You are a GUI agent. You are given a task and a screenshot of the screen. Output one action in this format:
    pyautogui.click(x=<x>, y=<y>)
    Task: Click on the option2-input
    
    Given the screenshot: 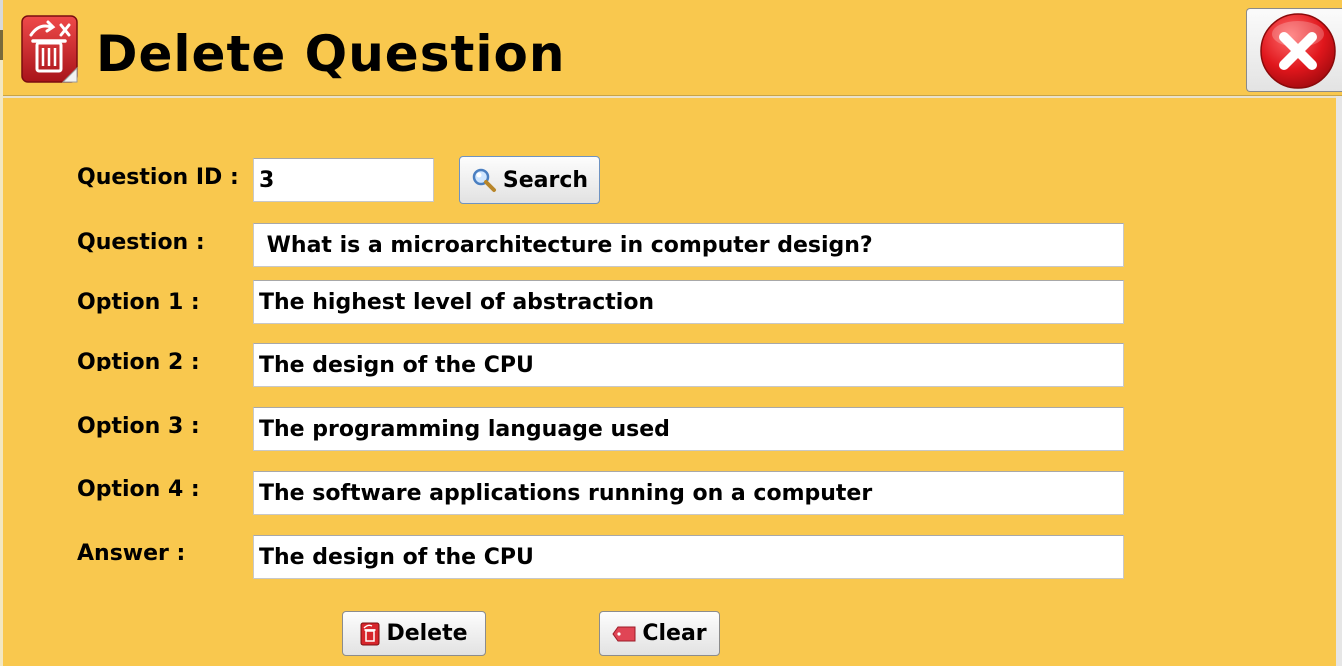 What is the action you would take?
    pyautogui.click(x=688, y=365)
    